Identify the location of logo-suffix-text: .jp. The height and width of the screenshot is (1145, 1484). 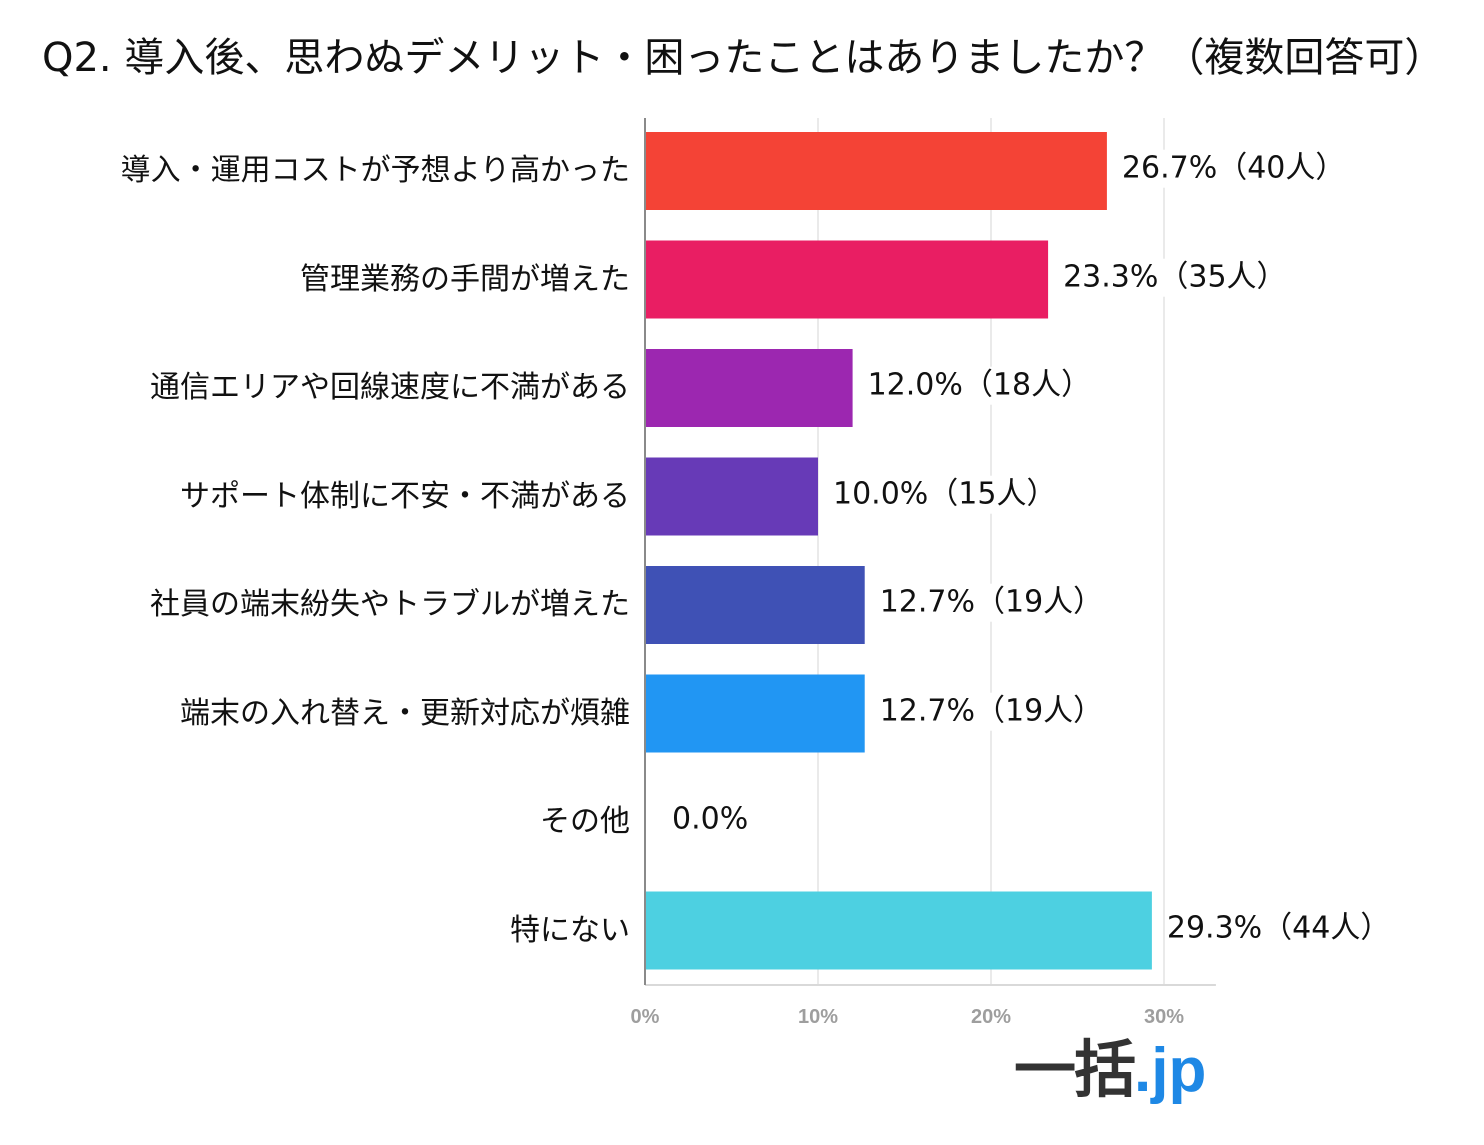
(1170, 1070).